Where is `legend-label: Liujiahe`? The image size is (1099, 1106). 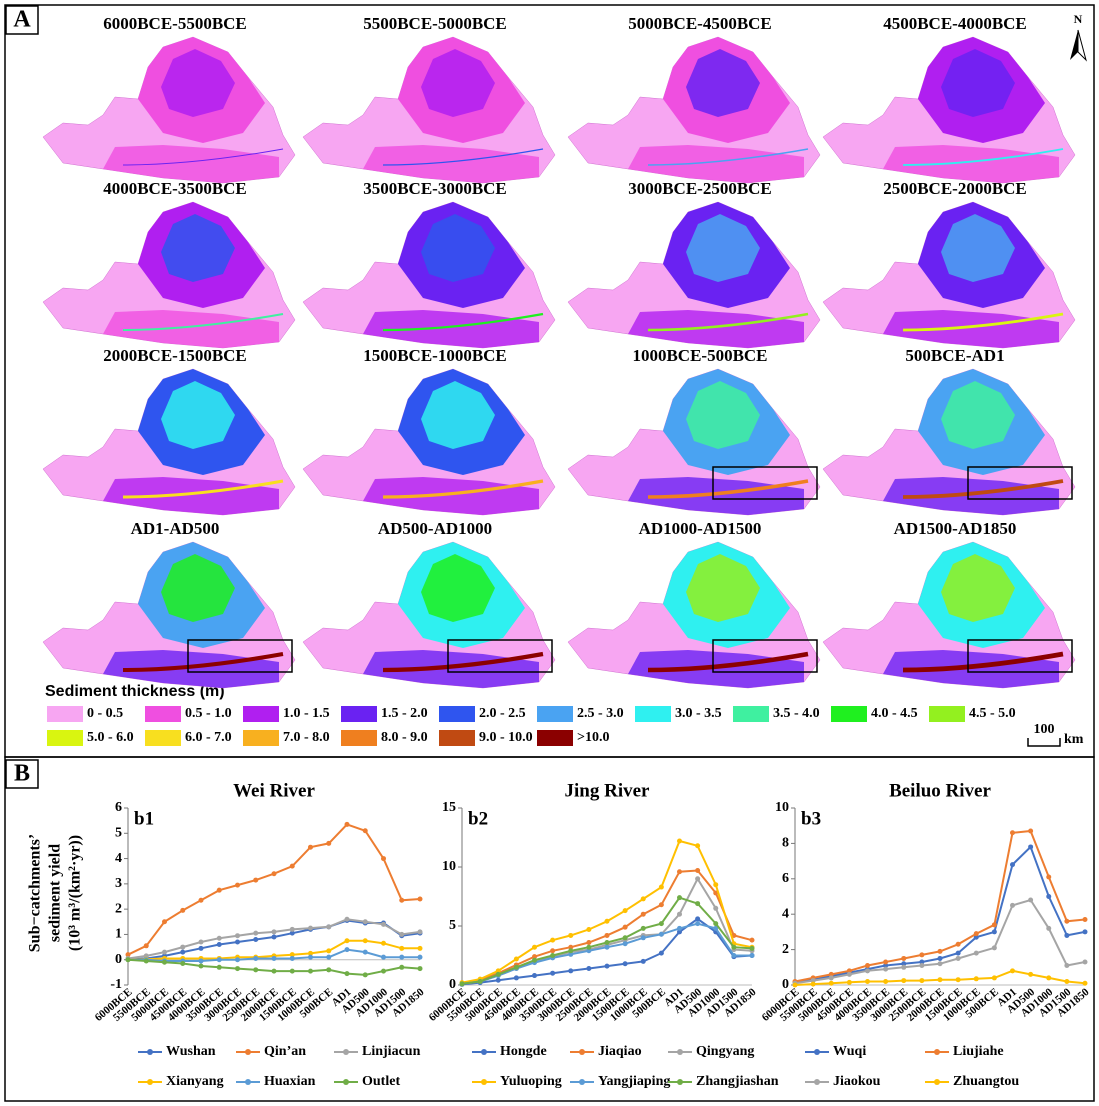
legend-label: Liujiahe is located at coordinates (978, 1051).